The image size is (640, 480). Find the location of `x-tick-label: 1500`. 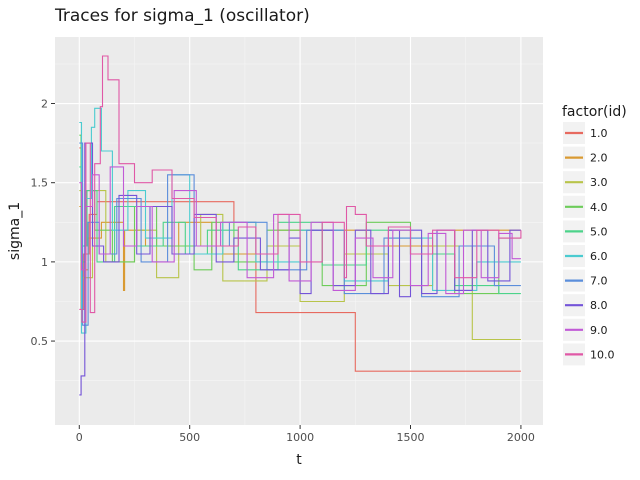

x-tick-label: 1500 is located at coordinates (411, 437).